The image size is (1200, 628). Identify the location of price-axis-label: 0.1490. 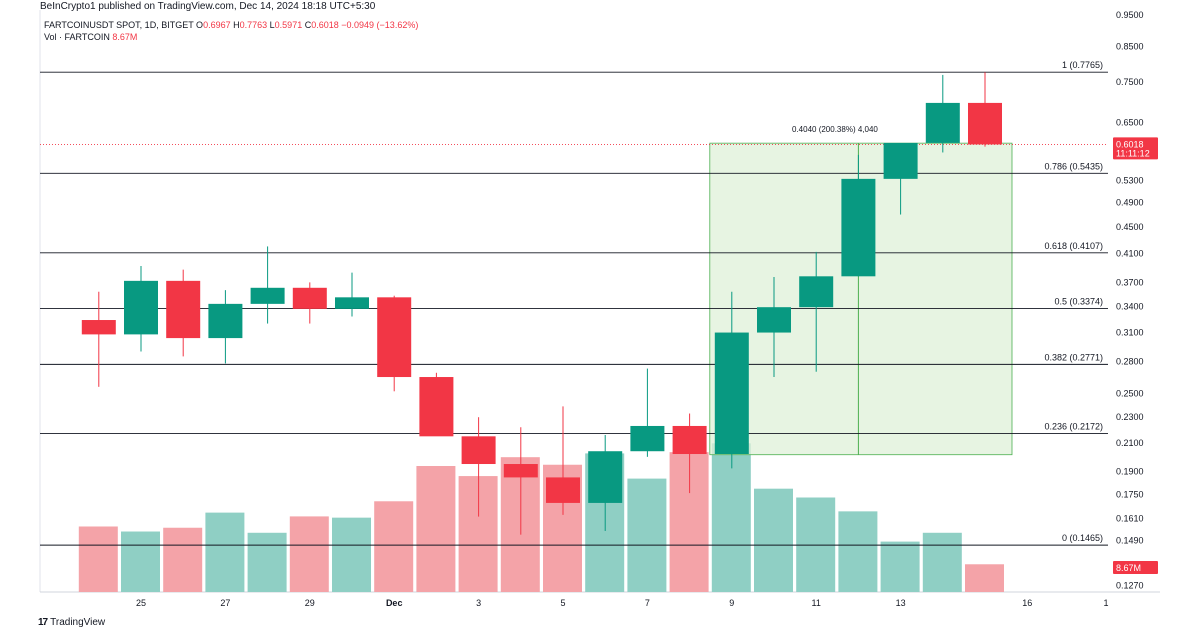
(1130, 540).